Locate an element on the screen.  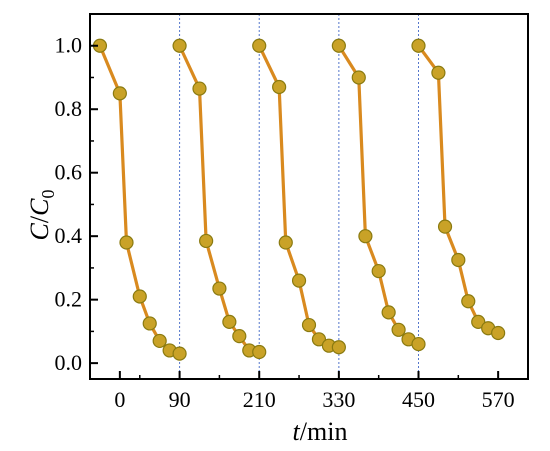
y-axis-title-main: C is located at coordinates (39, 231).